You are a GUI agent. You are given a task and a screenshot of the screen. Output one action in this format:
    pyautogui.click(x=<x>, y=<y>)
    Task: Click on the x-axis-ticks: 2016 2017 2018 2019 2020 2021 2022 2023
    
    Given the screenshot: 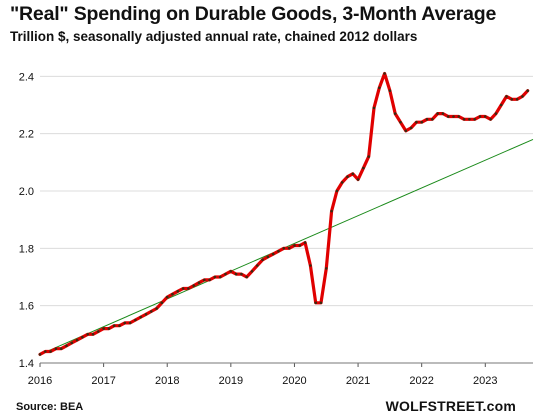 What is the action you would take?
    pyautogui.click(x=280, y=375)
    